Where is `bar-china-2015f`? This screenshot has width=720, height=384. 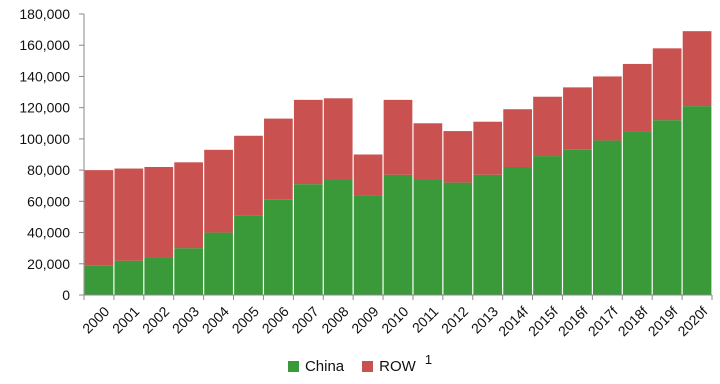
bar-china-2015f is located at coordinates (547, 225).